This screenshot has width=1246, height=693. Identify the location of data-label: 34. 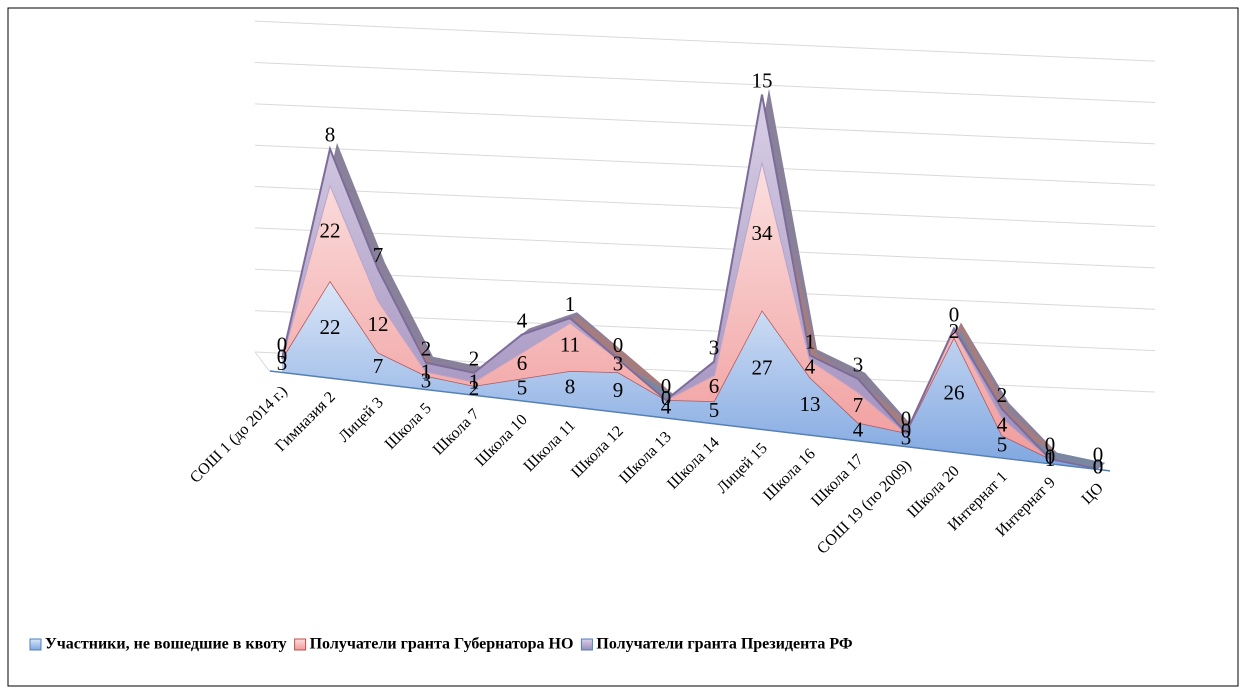
(763, 233).